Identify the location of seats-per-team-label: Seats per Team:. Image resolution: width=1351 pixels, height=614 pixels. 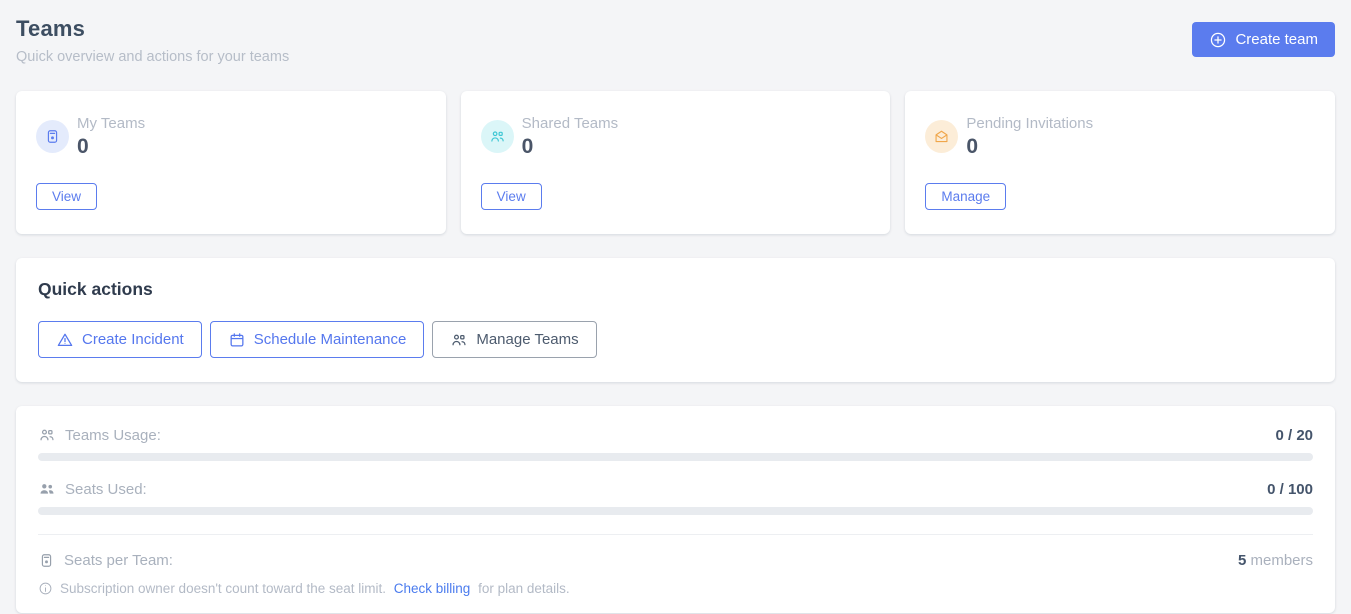
(118, 560).